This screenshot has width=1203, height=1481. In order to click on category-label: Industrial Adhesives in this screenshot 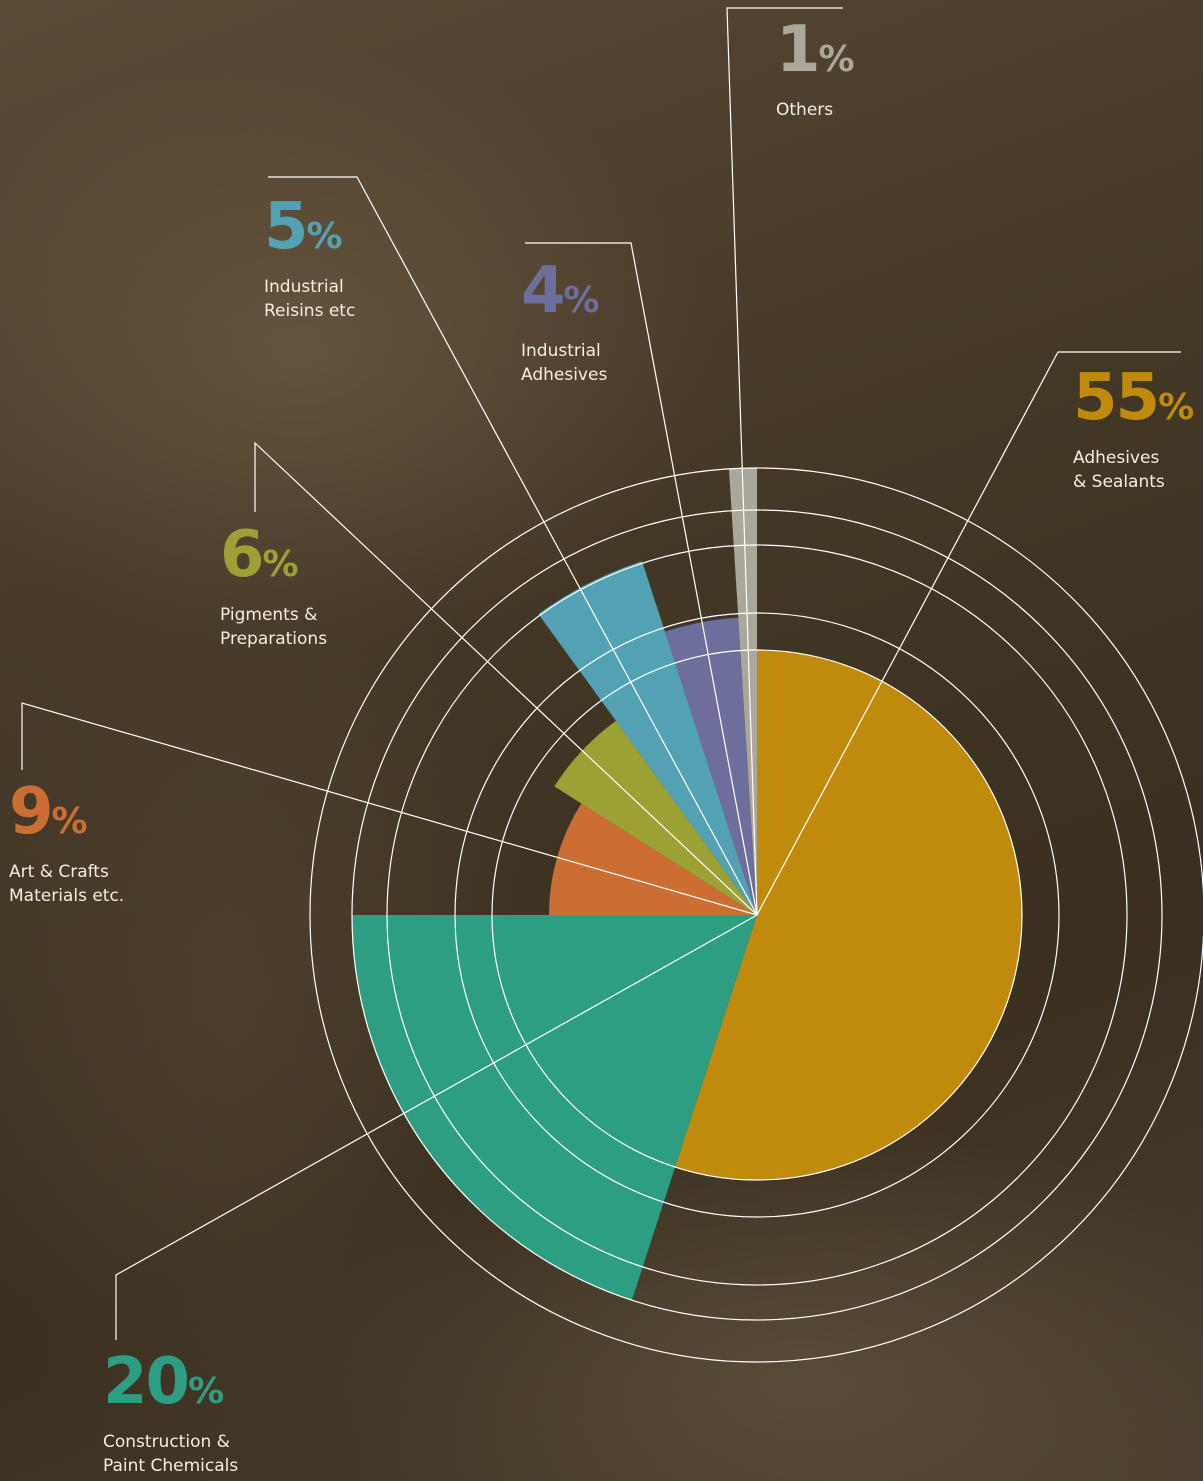, I will do `click(564, 363)`.